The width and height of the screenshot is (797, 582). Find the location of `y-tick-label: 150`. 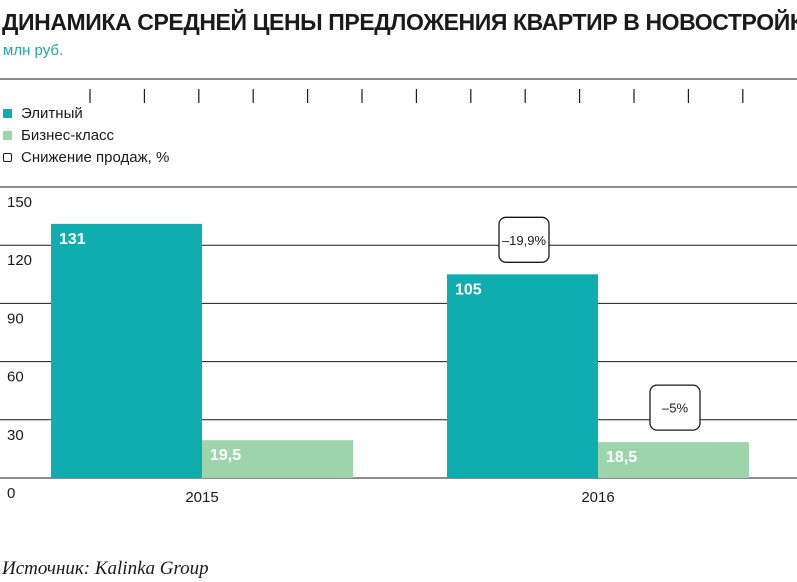

y-tick-label: 150 is located at coordinates (19, 202).